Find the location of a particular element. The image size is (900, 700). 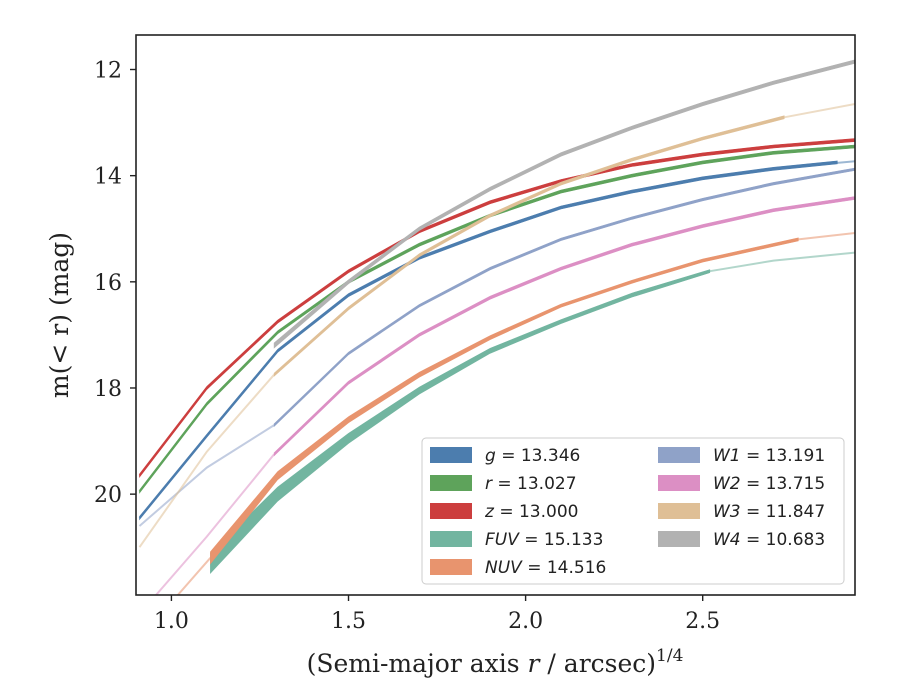

legend-swatch-g is located at coordinates (451, 455).